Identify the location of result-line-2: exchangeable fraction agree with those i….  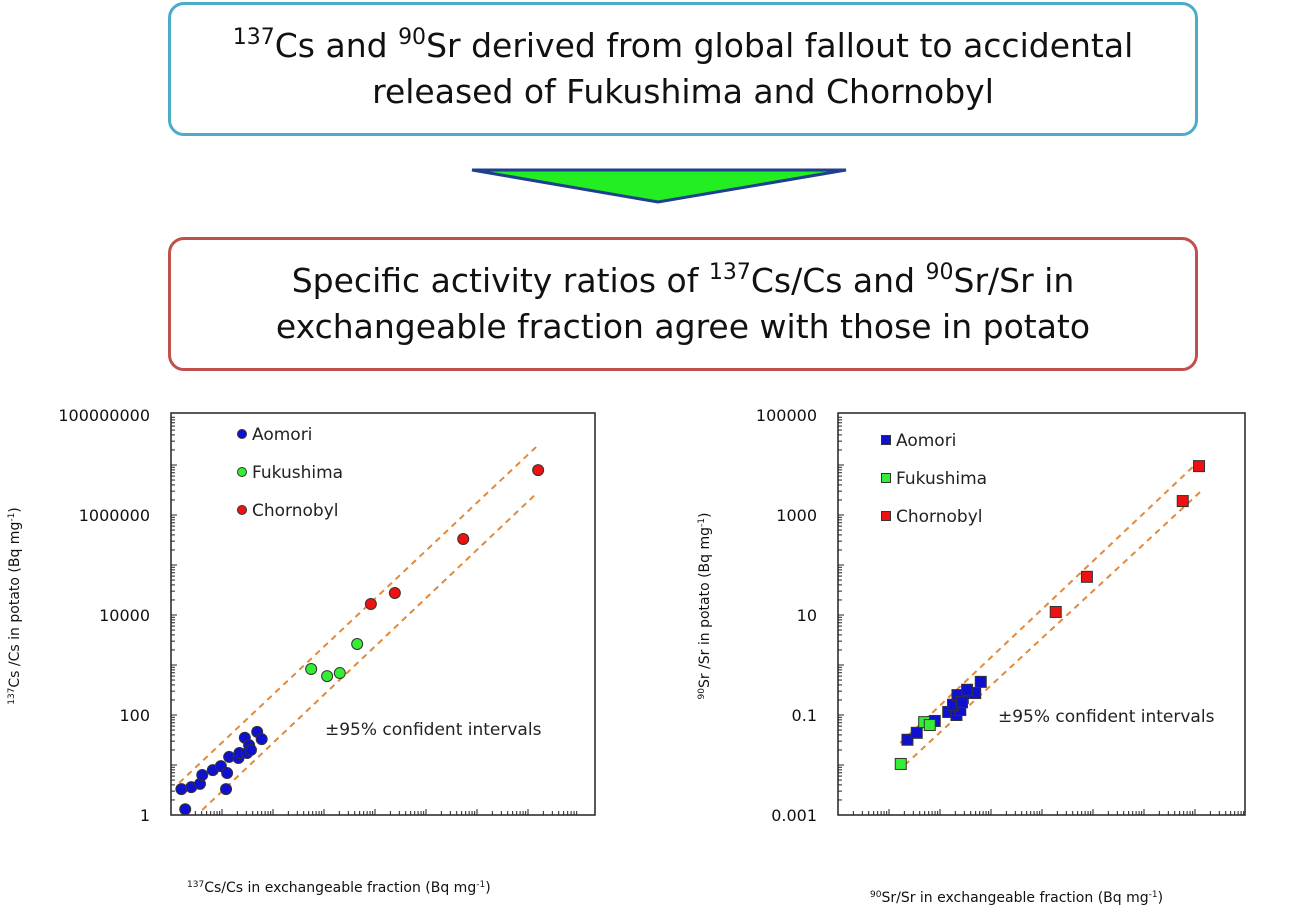
(683, 326).